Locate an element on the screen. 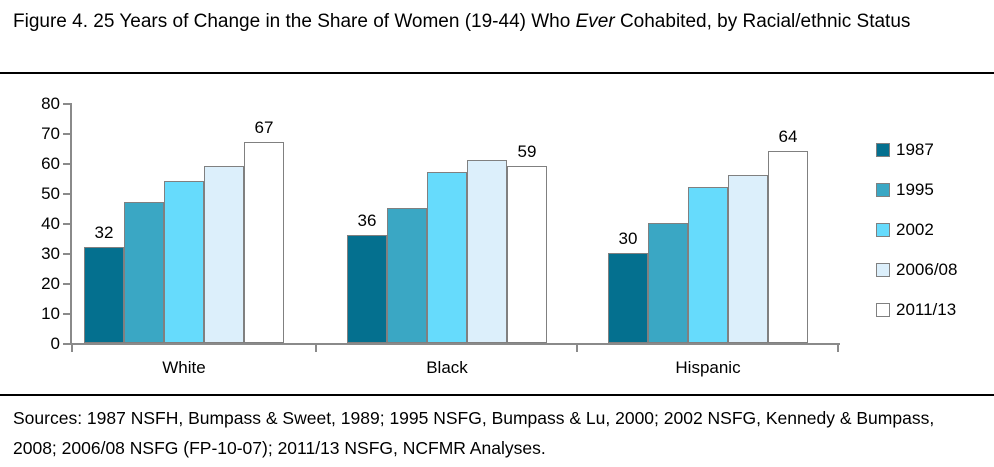 Image resolution: width=994 pixels, height=467 pixels. bar-black-1987 is located at coordinates (367, 289).